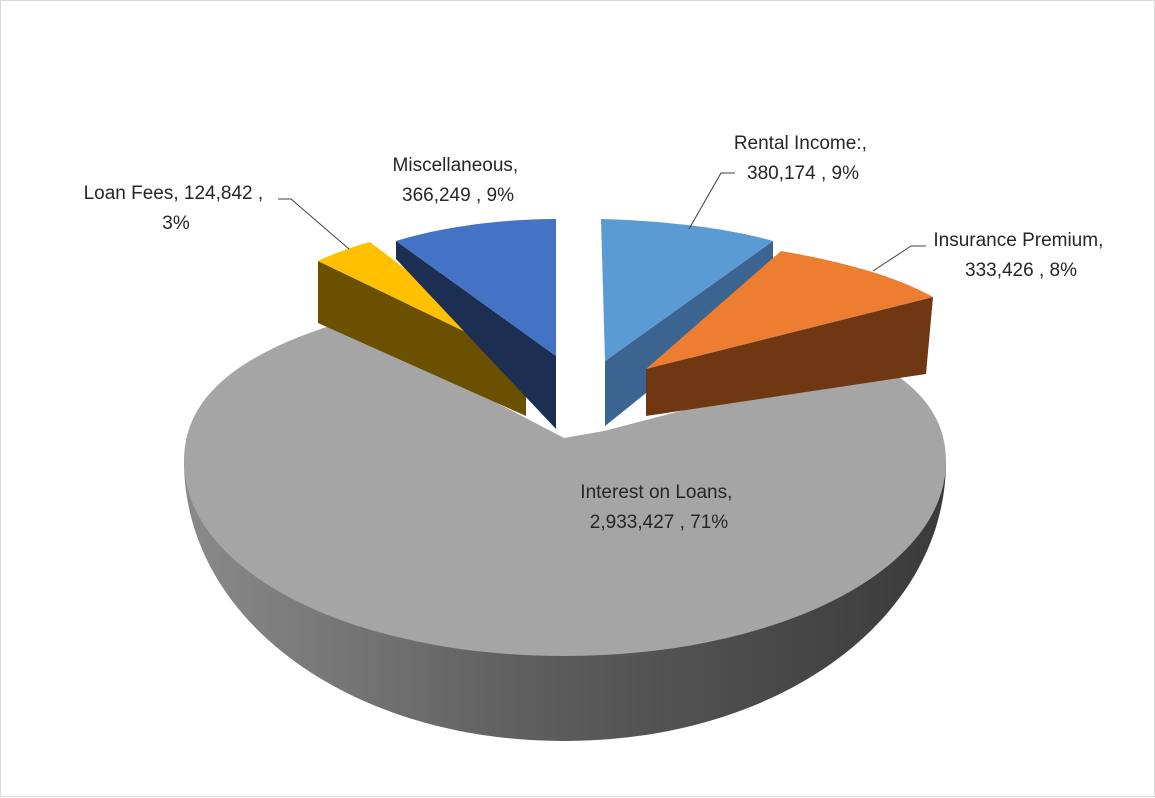 The image size is (1155, 798). I want to click on leader-rental-income, so click(711, 201).